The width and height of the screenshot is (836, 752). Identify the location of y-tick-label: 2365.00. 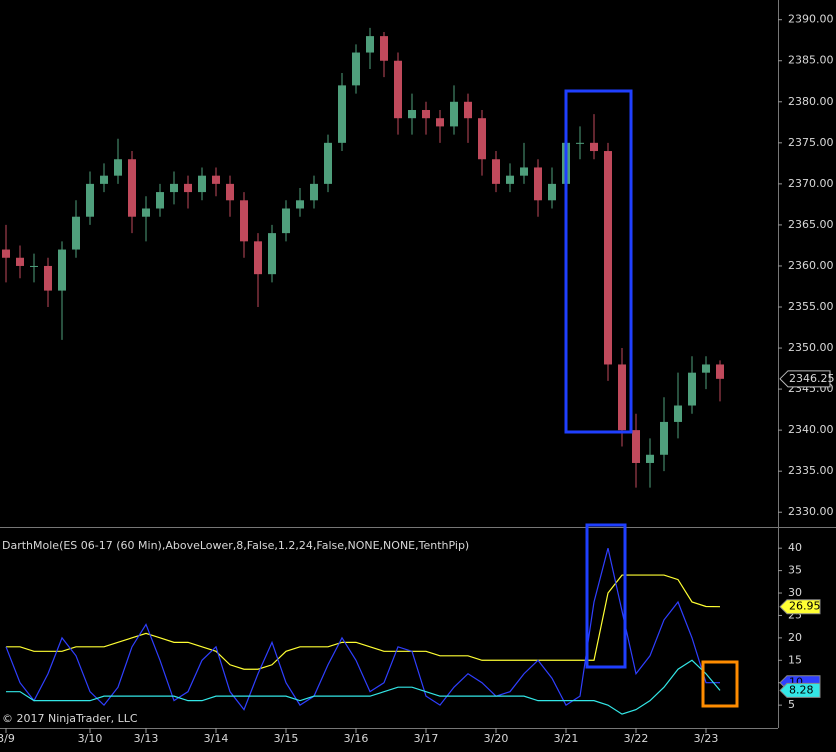
(811, 224).